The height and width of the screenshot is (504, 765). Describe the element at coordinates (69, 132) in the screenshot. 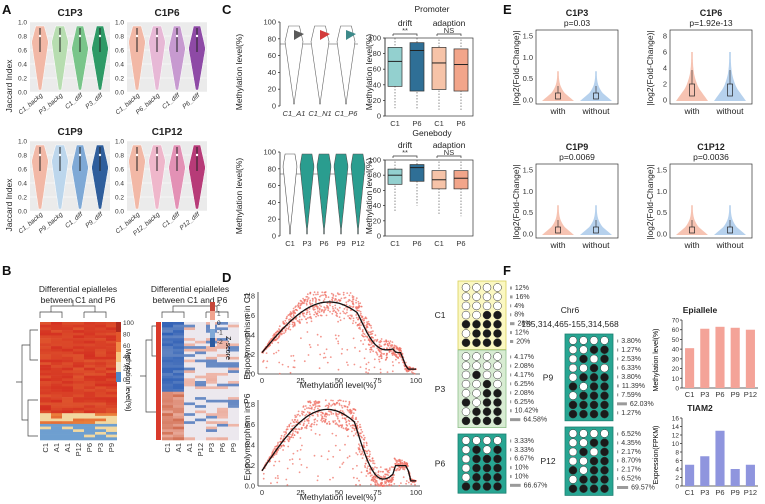

I see `panel-a-title: C1P9` at that location.